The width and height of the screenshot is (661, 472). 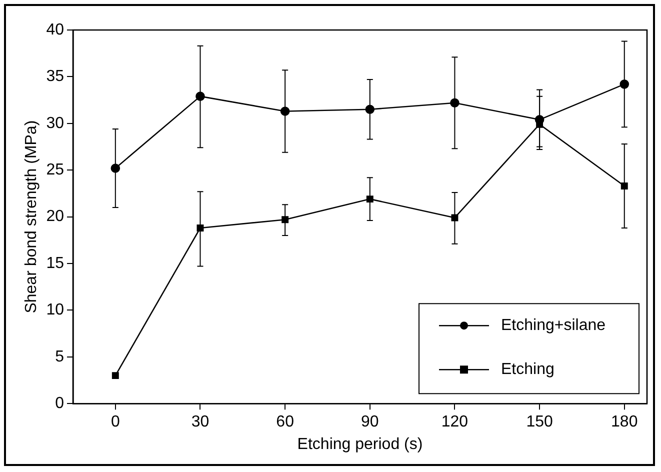 What do you see at coordinates (55, 170) in the screenshot?
I see `y-tick-label: 25` at bounding box center [55, 170].